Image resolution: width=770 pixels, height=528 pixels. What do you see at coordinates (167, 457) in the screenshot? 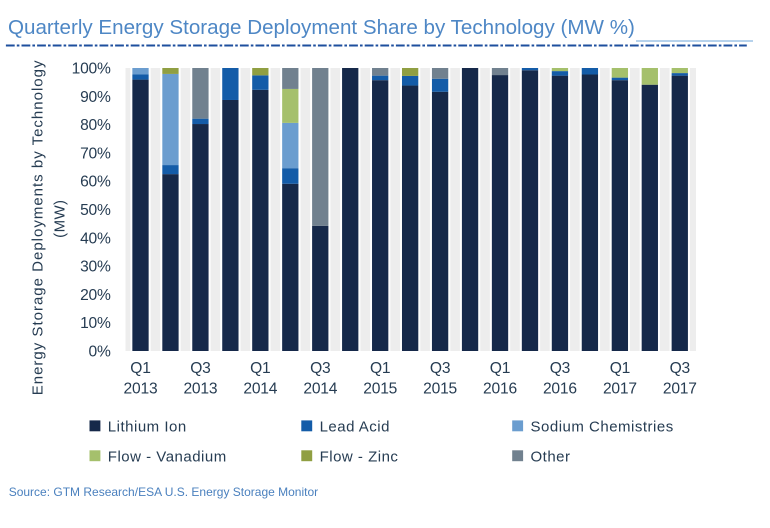
I see `svg-text: Flow - Vanadium` at bounding box center [167, 457].